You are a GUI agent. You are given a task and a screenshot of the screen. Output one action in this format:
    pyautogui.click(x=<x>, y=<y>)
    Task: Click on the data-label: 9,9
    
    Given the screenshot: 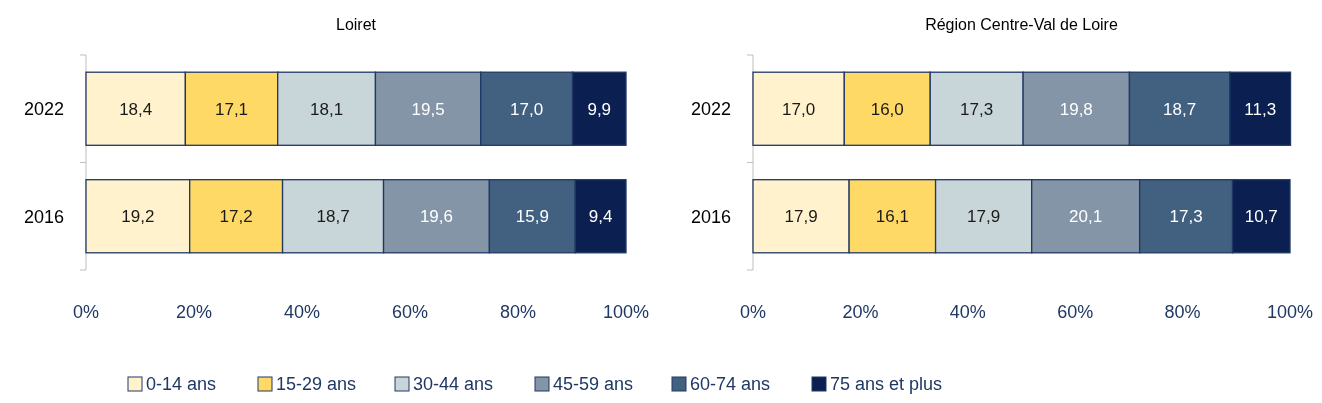 What is the action you would take?
    pyautogui.click(x=599, y=109)
    